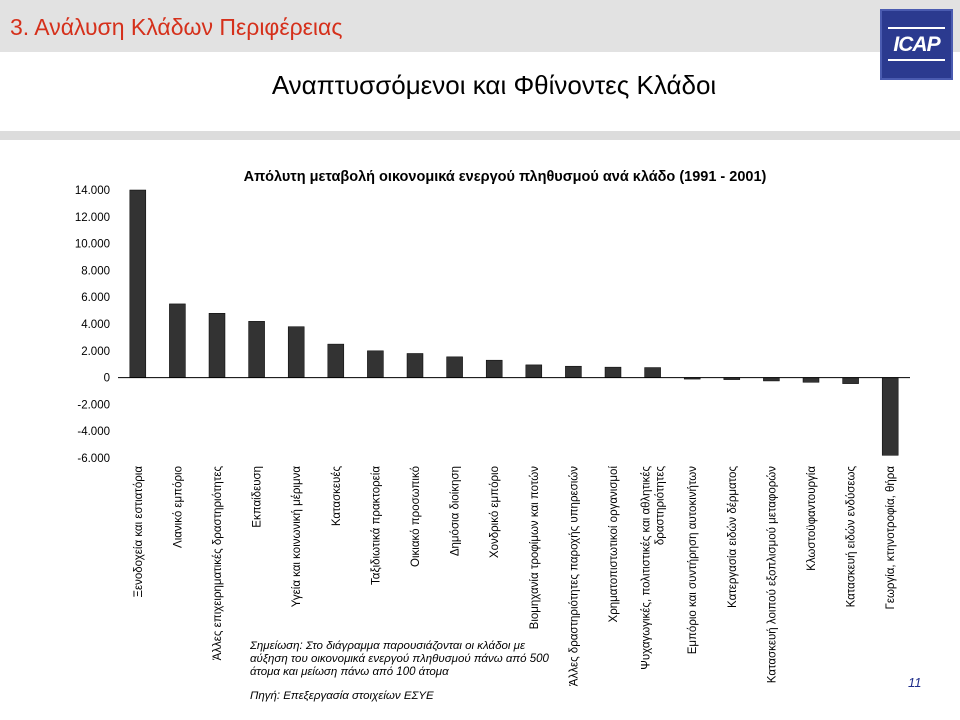 This screenshot has height=720, width=960. What do you see at coordinates (107, 379) in the screenshot?
I see `y-tick-label: 0` at bounding box center [107, 379].